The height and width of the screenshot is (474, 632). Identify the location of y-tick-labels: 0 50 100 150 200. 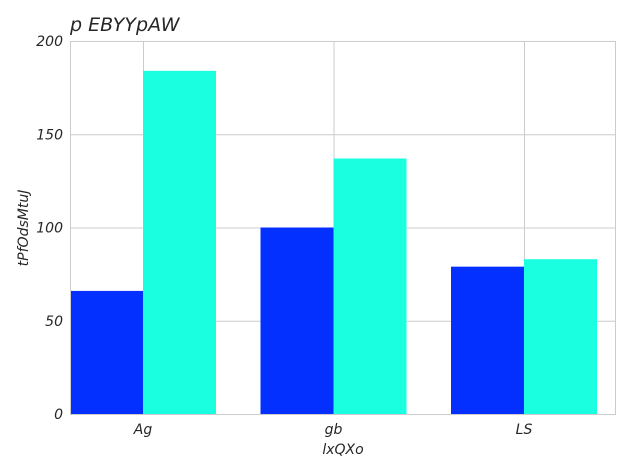
(49, 228).